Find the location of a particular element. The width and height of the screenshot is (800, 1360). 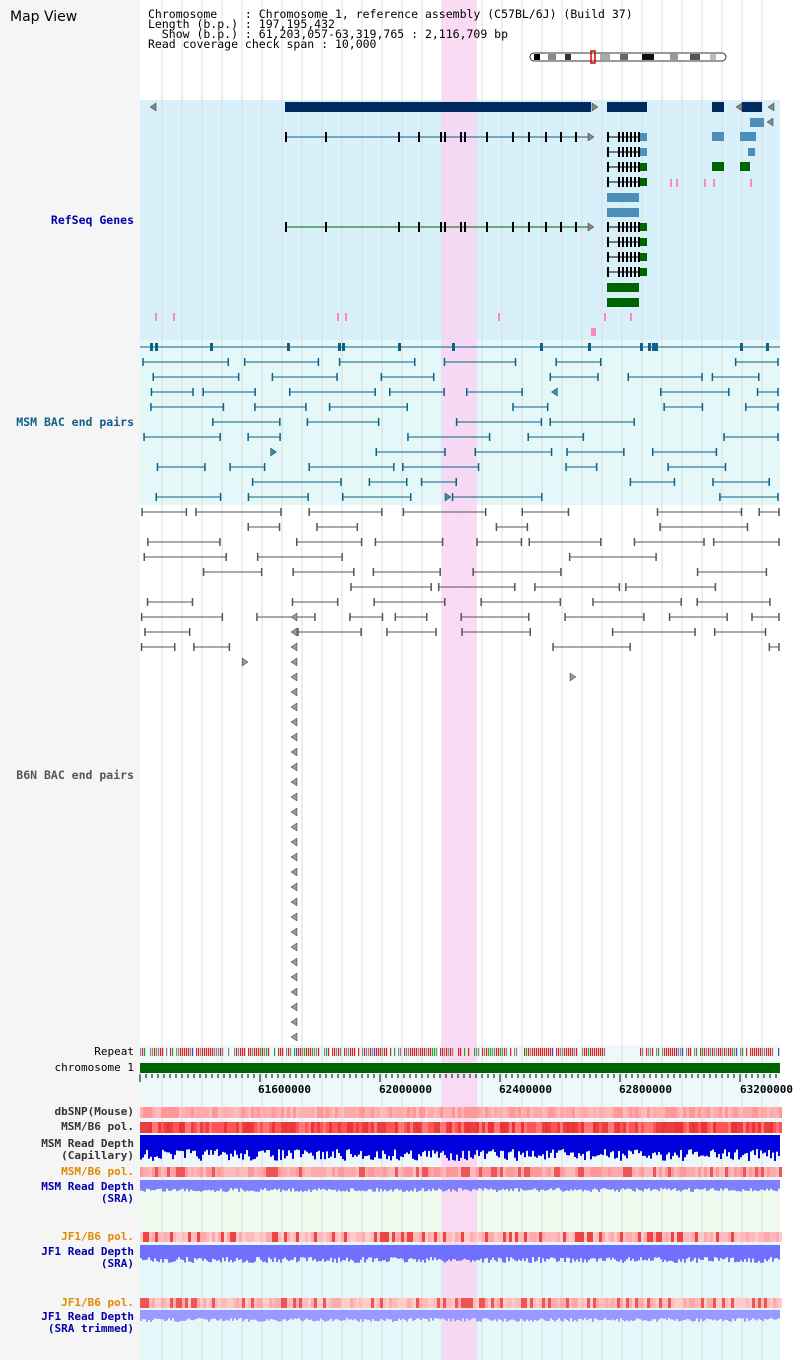

track-label-jf1-depth-sra: JF1 Read Depth (SRA) is located at coordinates (87, 1257).